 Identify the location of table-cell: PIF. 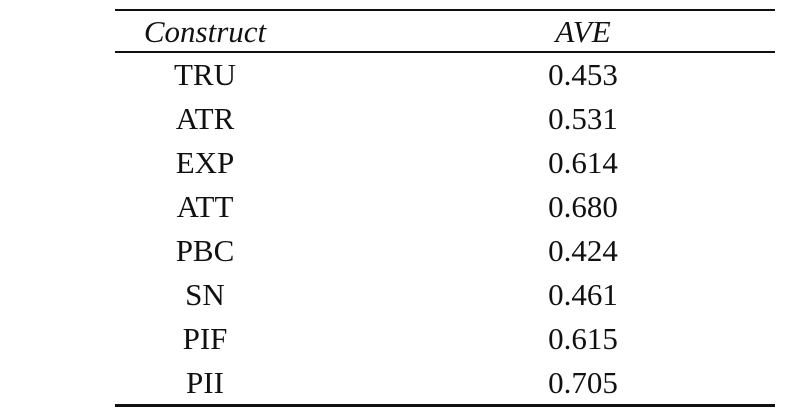
(205, 338).